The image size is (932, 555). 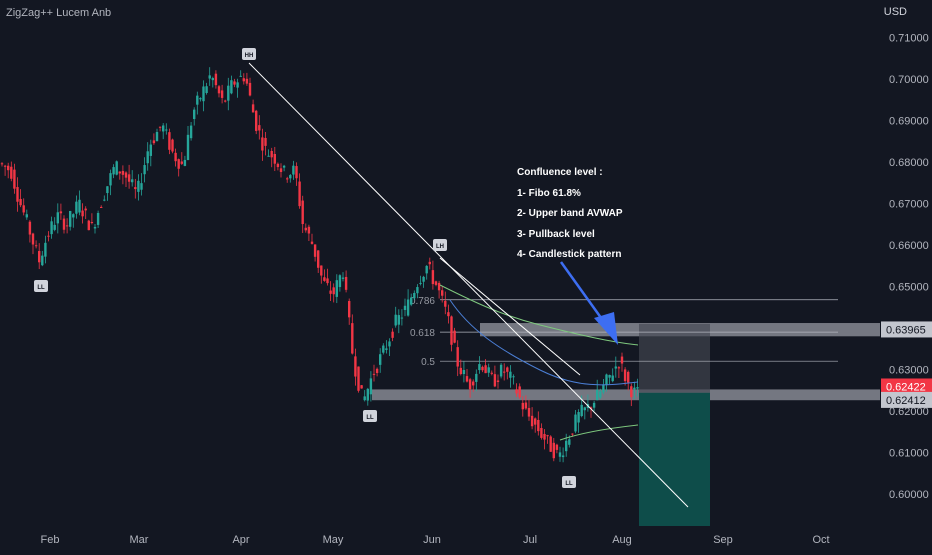 What do you see at coordinates (906, 399) in the screenshot?
I see `price-label: 0.62412` at bounding box center [906, 399].